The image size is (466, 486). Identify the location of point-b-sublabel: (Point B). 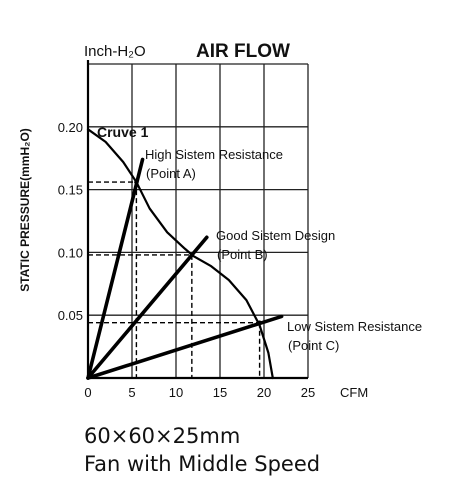
(242, 254).